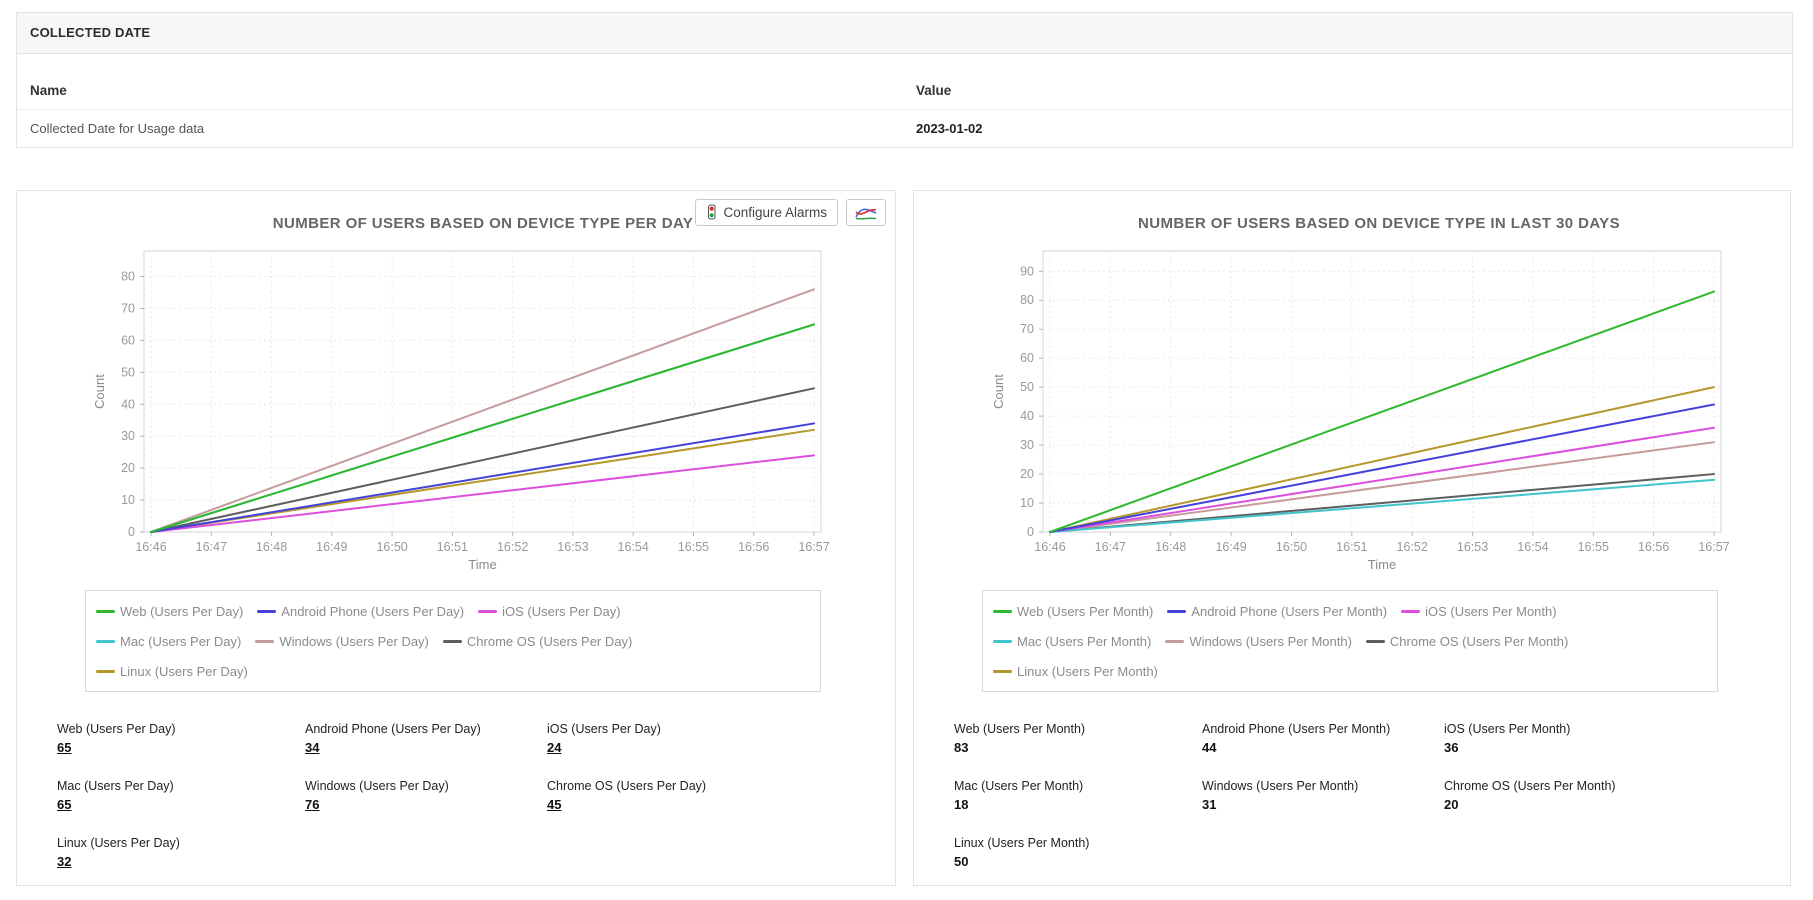 The width and height of the screenshot is (1813, 900). What do you see at coordinates (1451, 804) in the screenshot?
I see `metric-value: 20` at bounding box center [1451, 804].